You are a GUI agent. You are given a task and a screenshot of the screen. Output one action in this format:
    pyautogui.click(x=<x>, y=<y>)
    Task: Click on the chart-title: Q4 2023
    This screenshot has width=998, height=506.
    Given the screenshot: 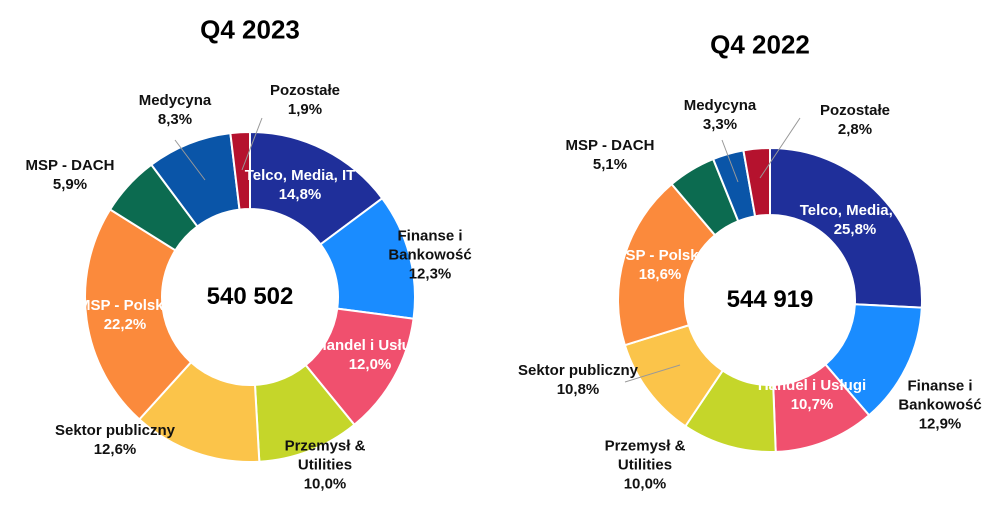 What is the action you would take?
    pyautogui.click(x=250, y=30)
    